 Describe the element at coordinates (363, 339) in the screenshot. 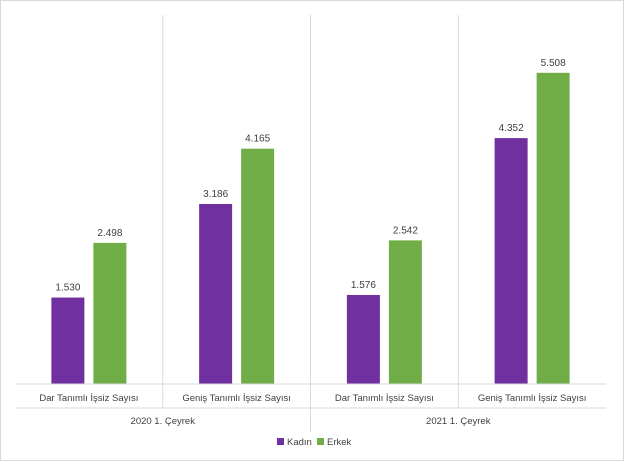

I see `bar-kadın-2` at that location.